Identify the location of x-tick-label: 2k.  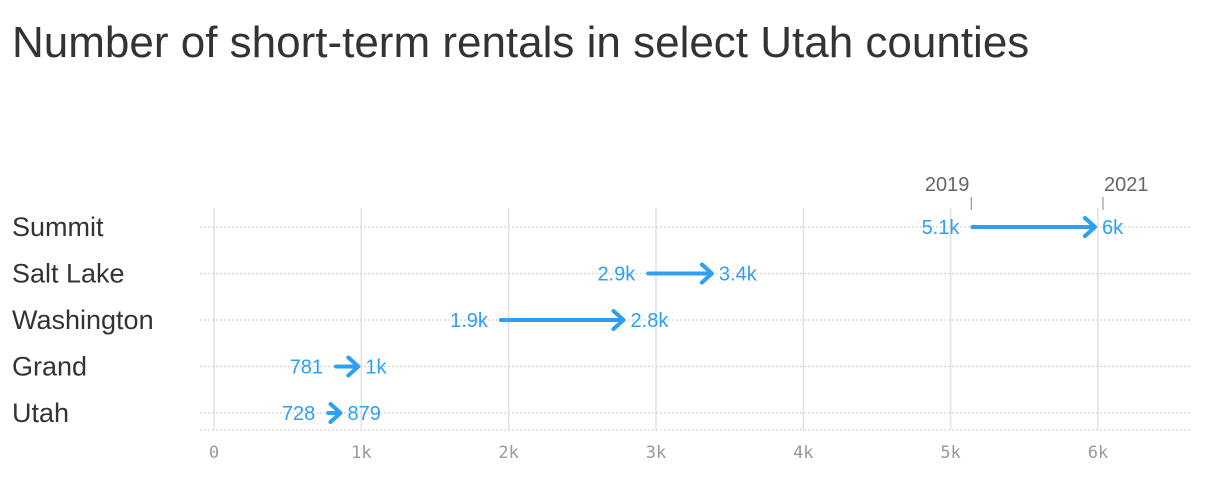
(508, 453).